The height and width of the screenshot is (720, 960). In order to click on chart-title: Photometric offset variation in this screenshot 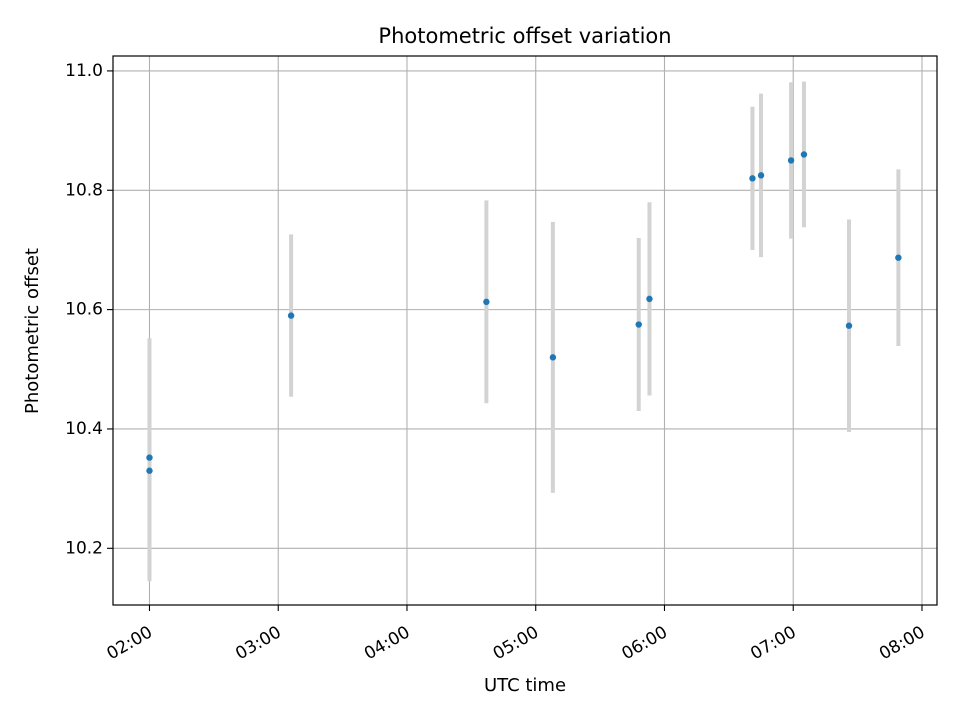, I will do `click(524, 36)`.